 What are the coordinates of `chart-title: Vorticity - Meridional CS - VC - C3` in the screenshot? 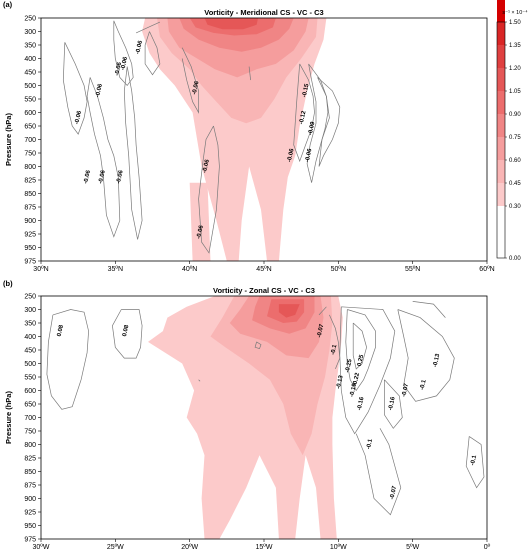 It's located at (263, 12).